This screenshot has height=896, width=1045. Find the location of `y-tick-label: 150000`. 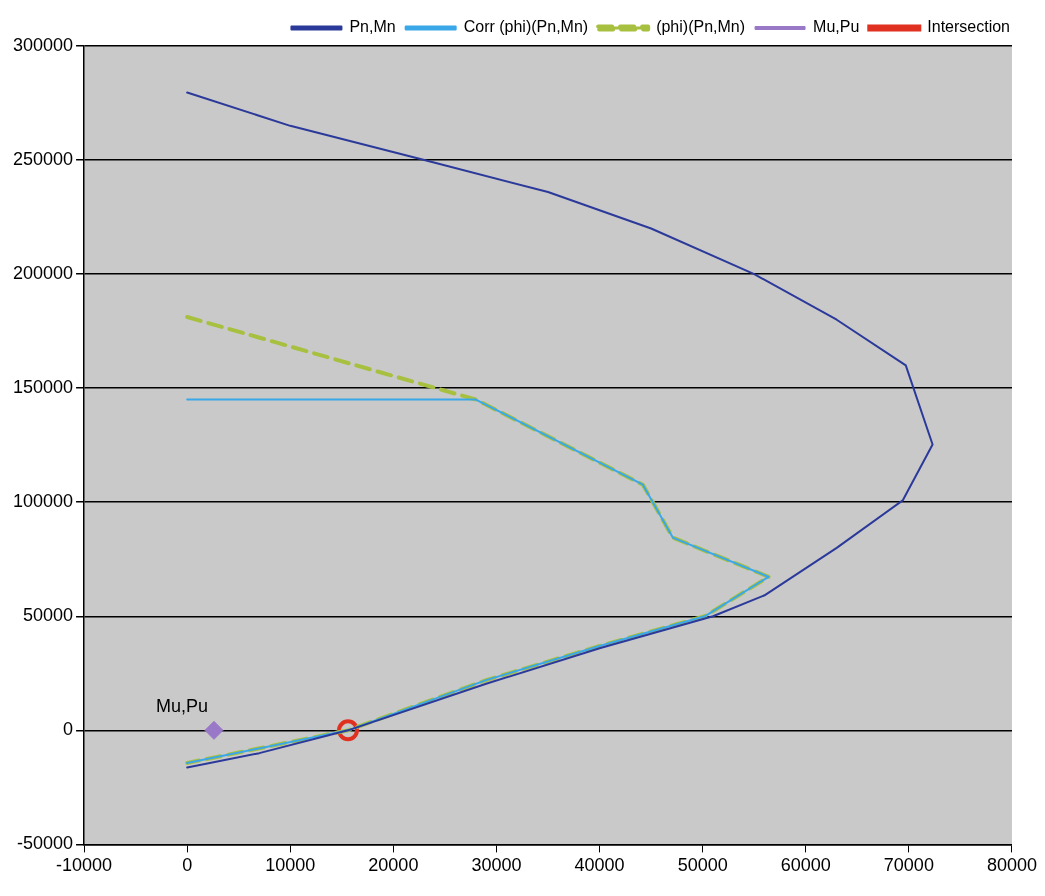

y-tick-label: 150000 is located at coordinates (43, 387).